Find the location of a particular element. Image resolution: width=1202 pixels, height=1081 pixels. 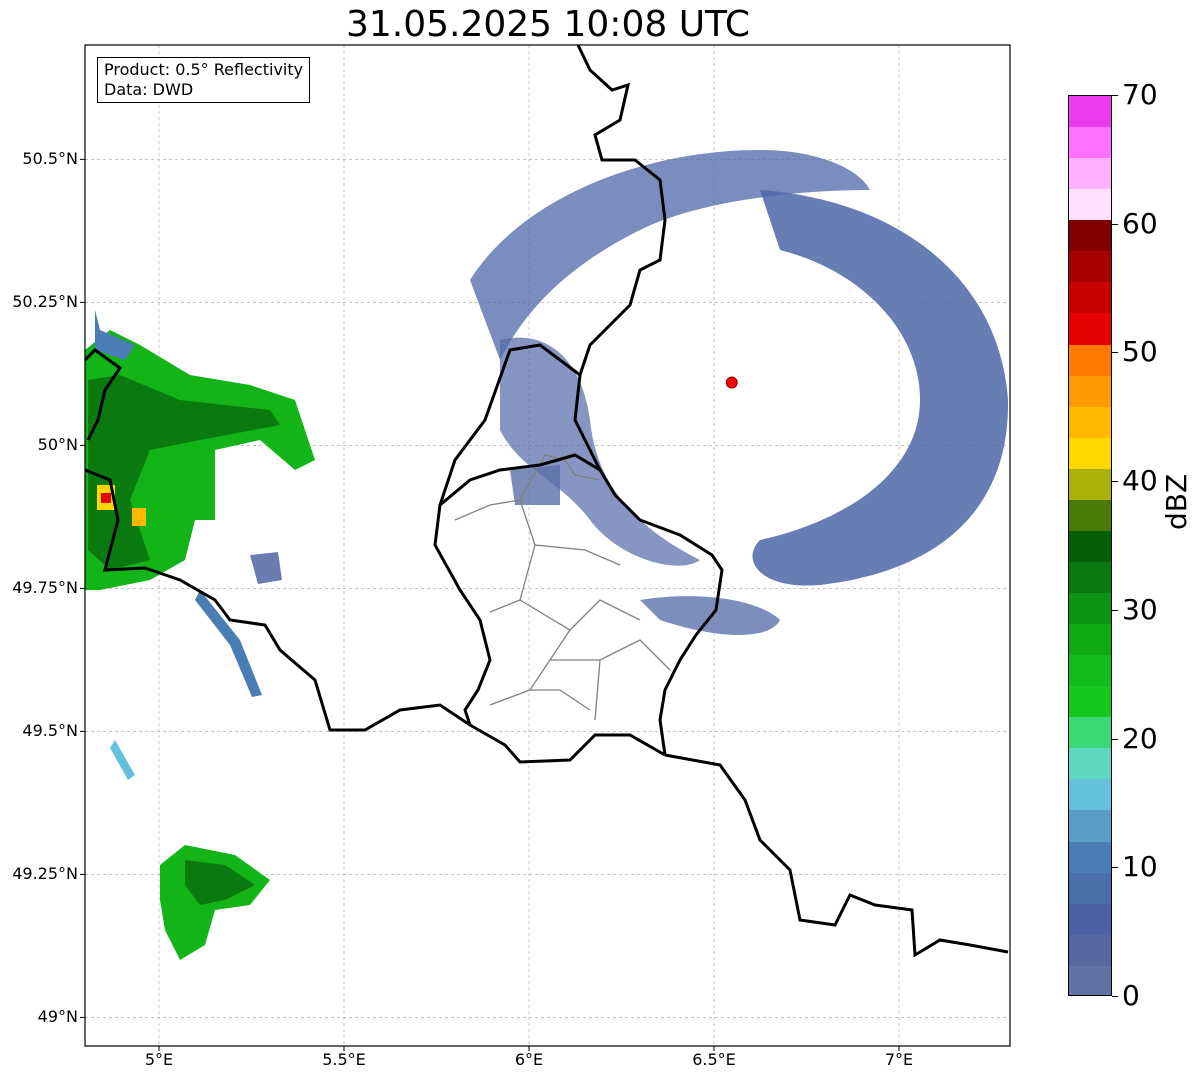

colorbar-tick-label: 40 is located at coordinates (1140, 481).